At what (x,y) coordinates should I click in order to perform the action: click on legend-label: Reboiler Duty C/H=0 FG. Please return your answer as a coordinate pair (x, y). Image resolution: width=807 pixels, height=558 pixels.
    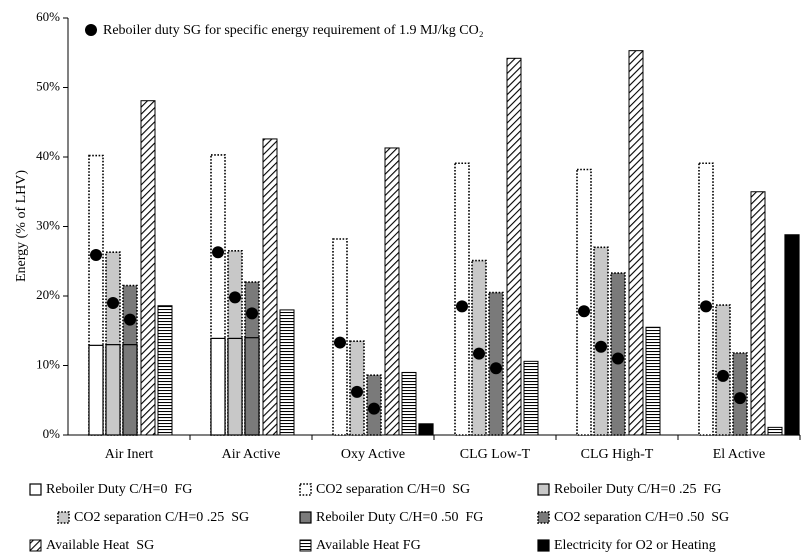
    Looking at the image, I should click on (119, 489).